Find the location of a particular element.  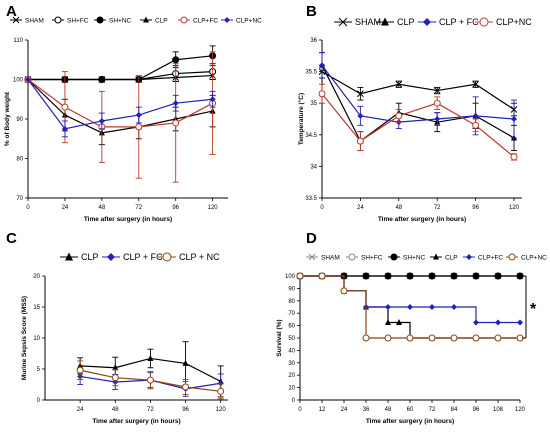

y-axis-label: % of Body weight is located at coordinates (7, 118).